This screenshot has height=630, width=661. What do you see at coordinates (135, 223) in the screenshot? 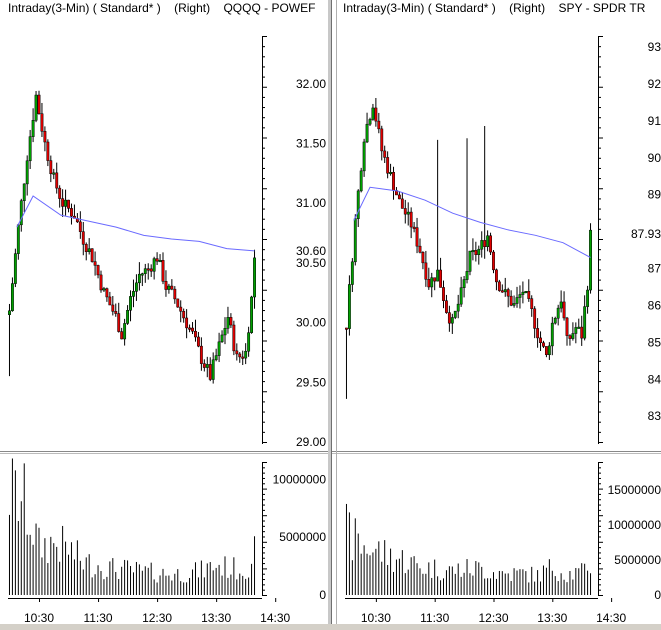
I see `moving-average-line` at bounding box center [135, 223].